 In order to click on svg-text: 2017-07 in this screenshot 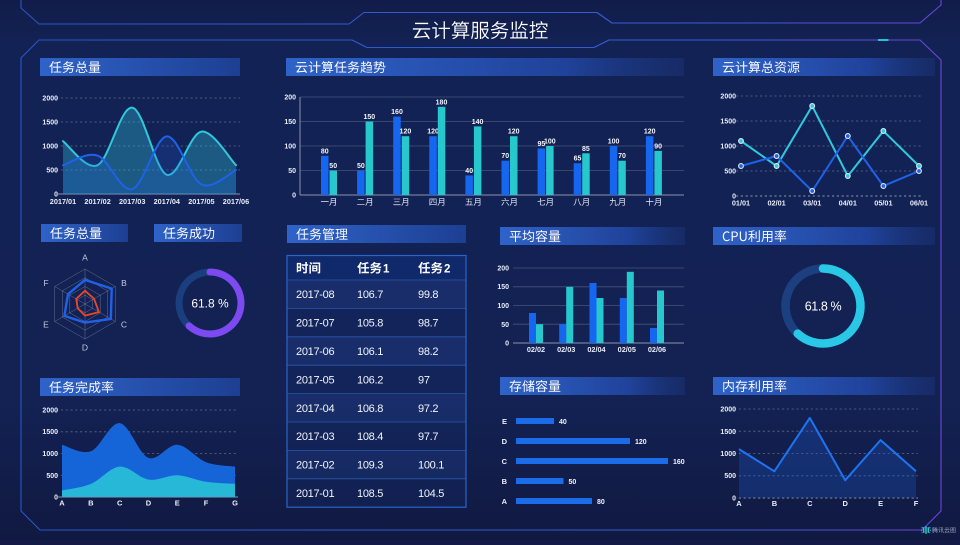, I will do `click(315, 324)`.